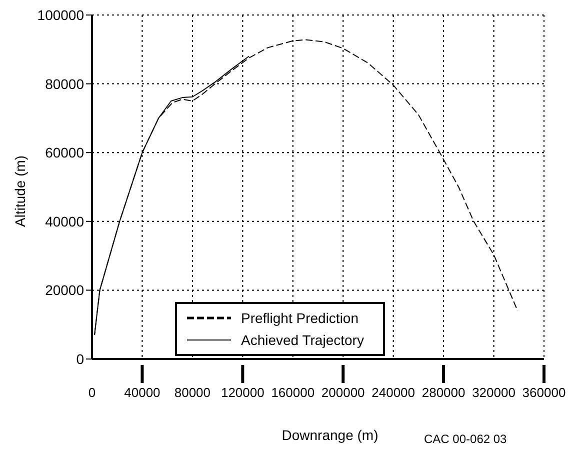 This screenshot has width=578, height=453. What do you see at coordinates (64, 221) in the screenshot?
I see `y-tick-label: 40000` at bounding box center [64, 221].